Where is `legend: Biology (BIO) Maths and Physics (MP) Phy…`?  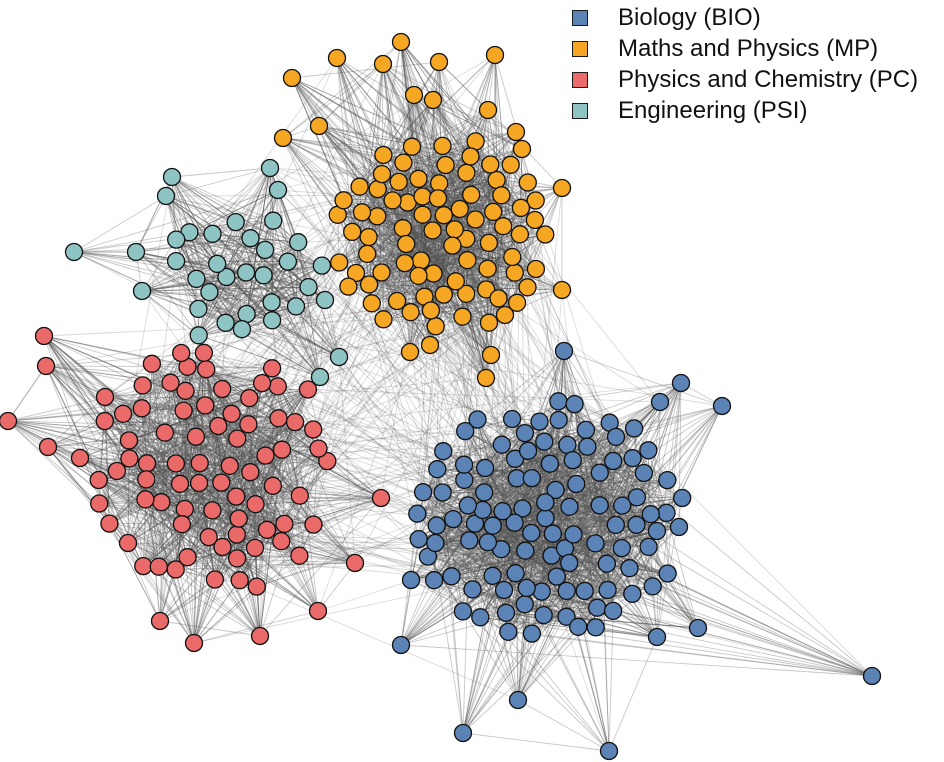
legend: Biology (BIO) Maths and Physics (MP) Phy… is located at coordinates (745, 64).